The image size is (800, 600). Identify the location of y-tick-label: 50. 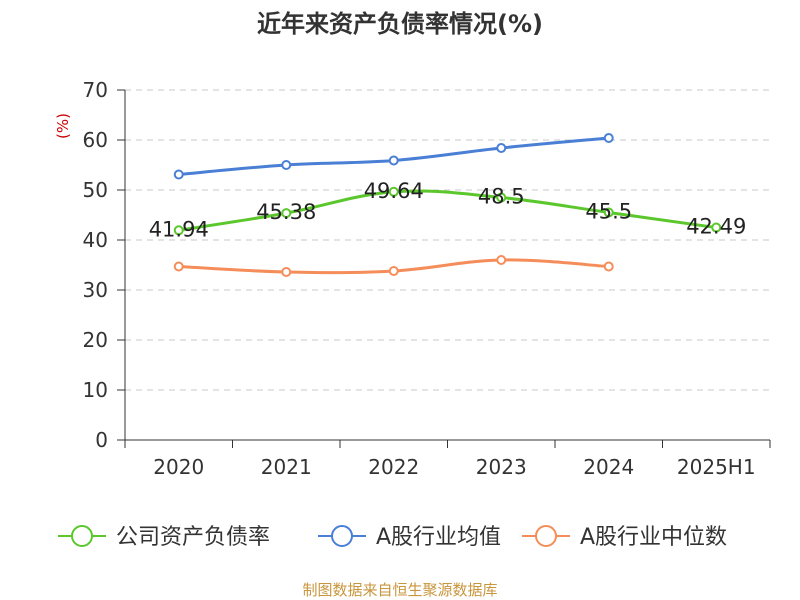
(95, 190).